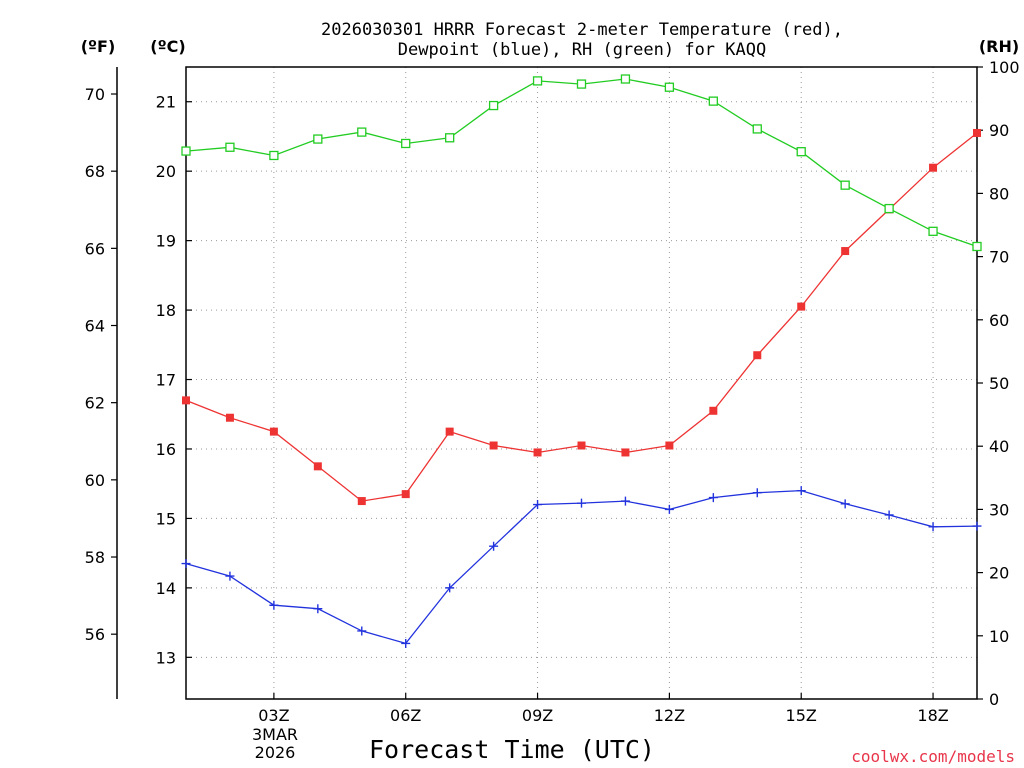 This screenshot has height=768, width=1024. I want to click on rh-tick-label: 100, so click(1004, 67).